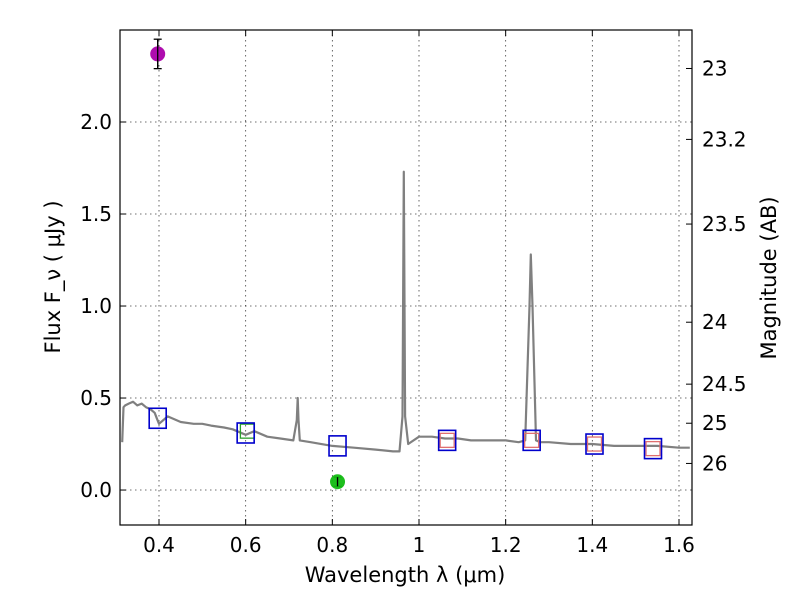 This screenshot has width=800, height=600. I want to click on mag-tick-label: 26, so click(714, 463).